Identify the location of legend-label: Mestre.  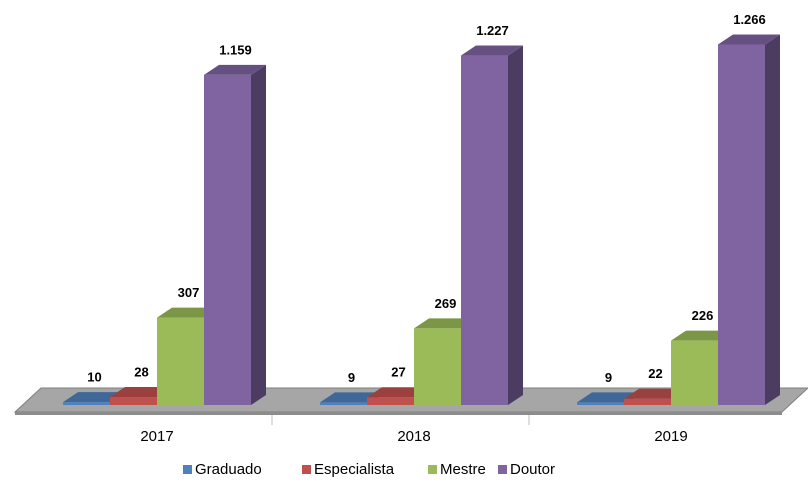
(463, 469).